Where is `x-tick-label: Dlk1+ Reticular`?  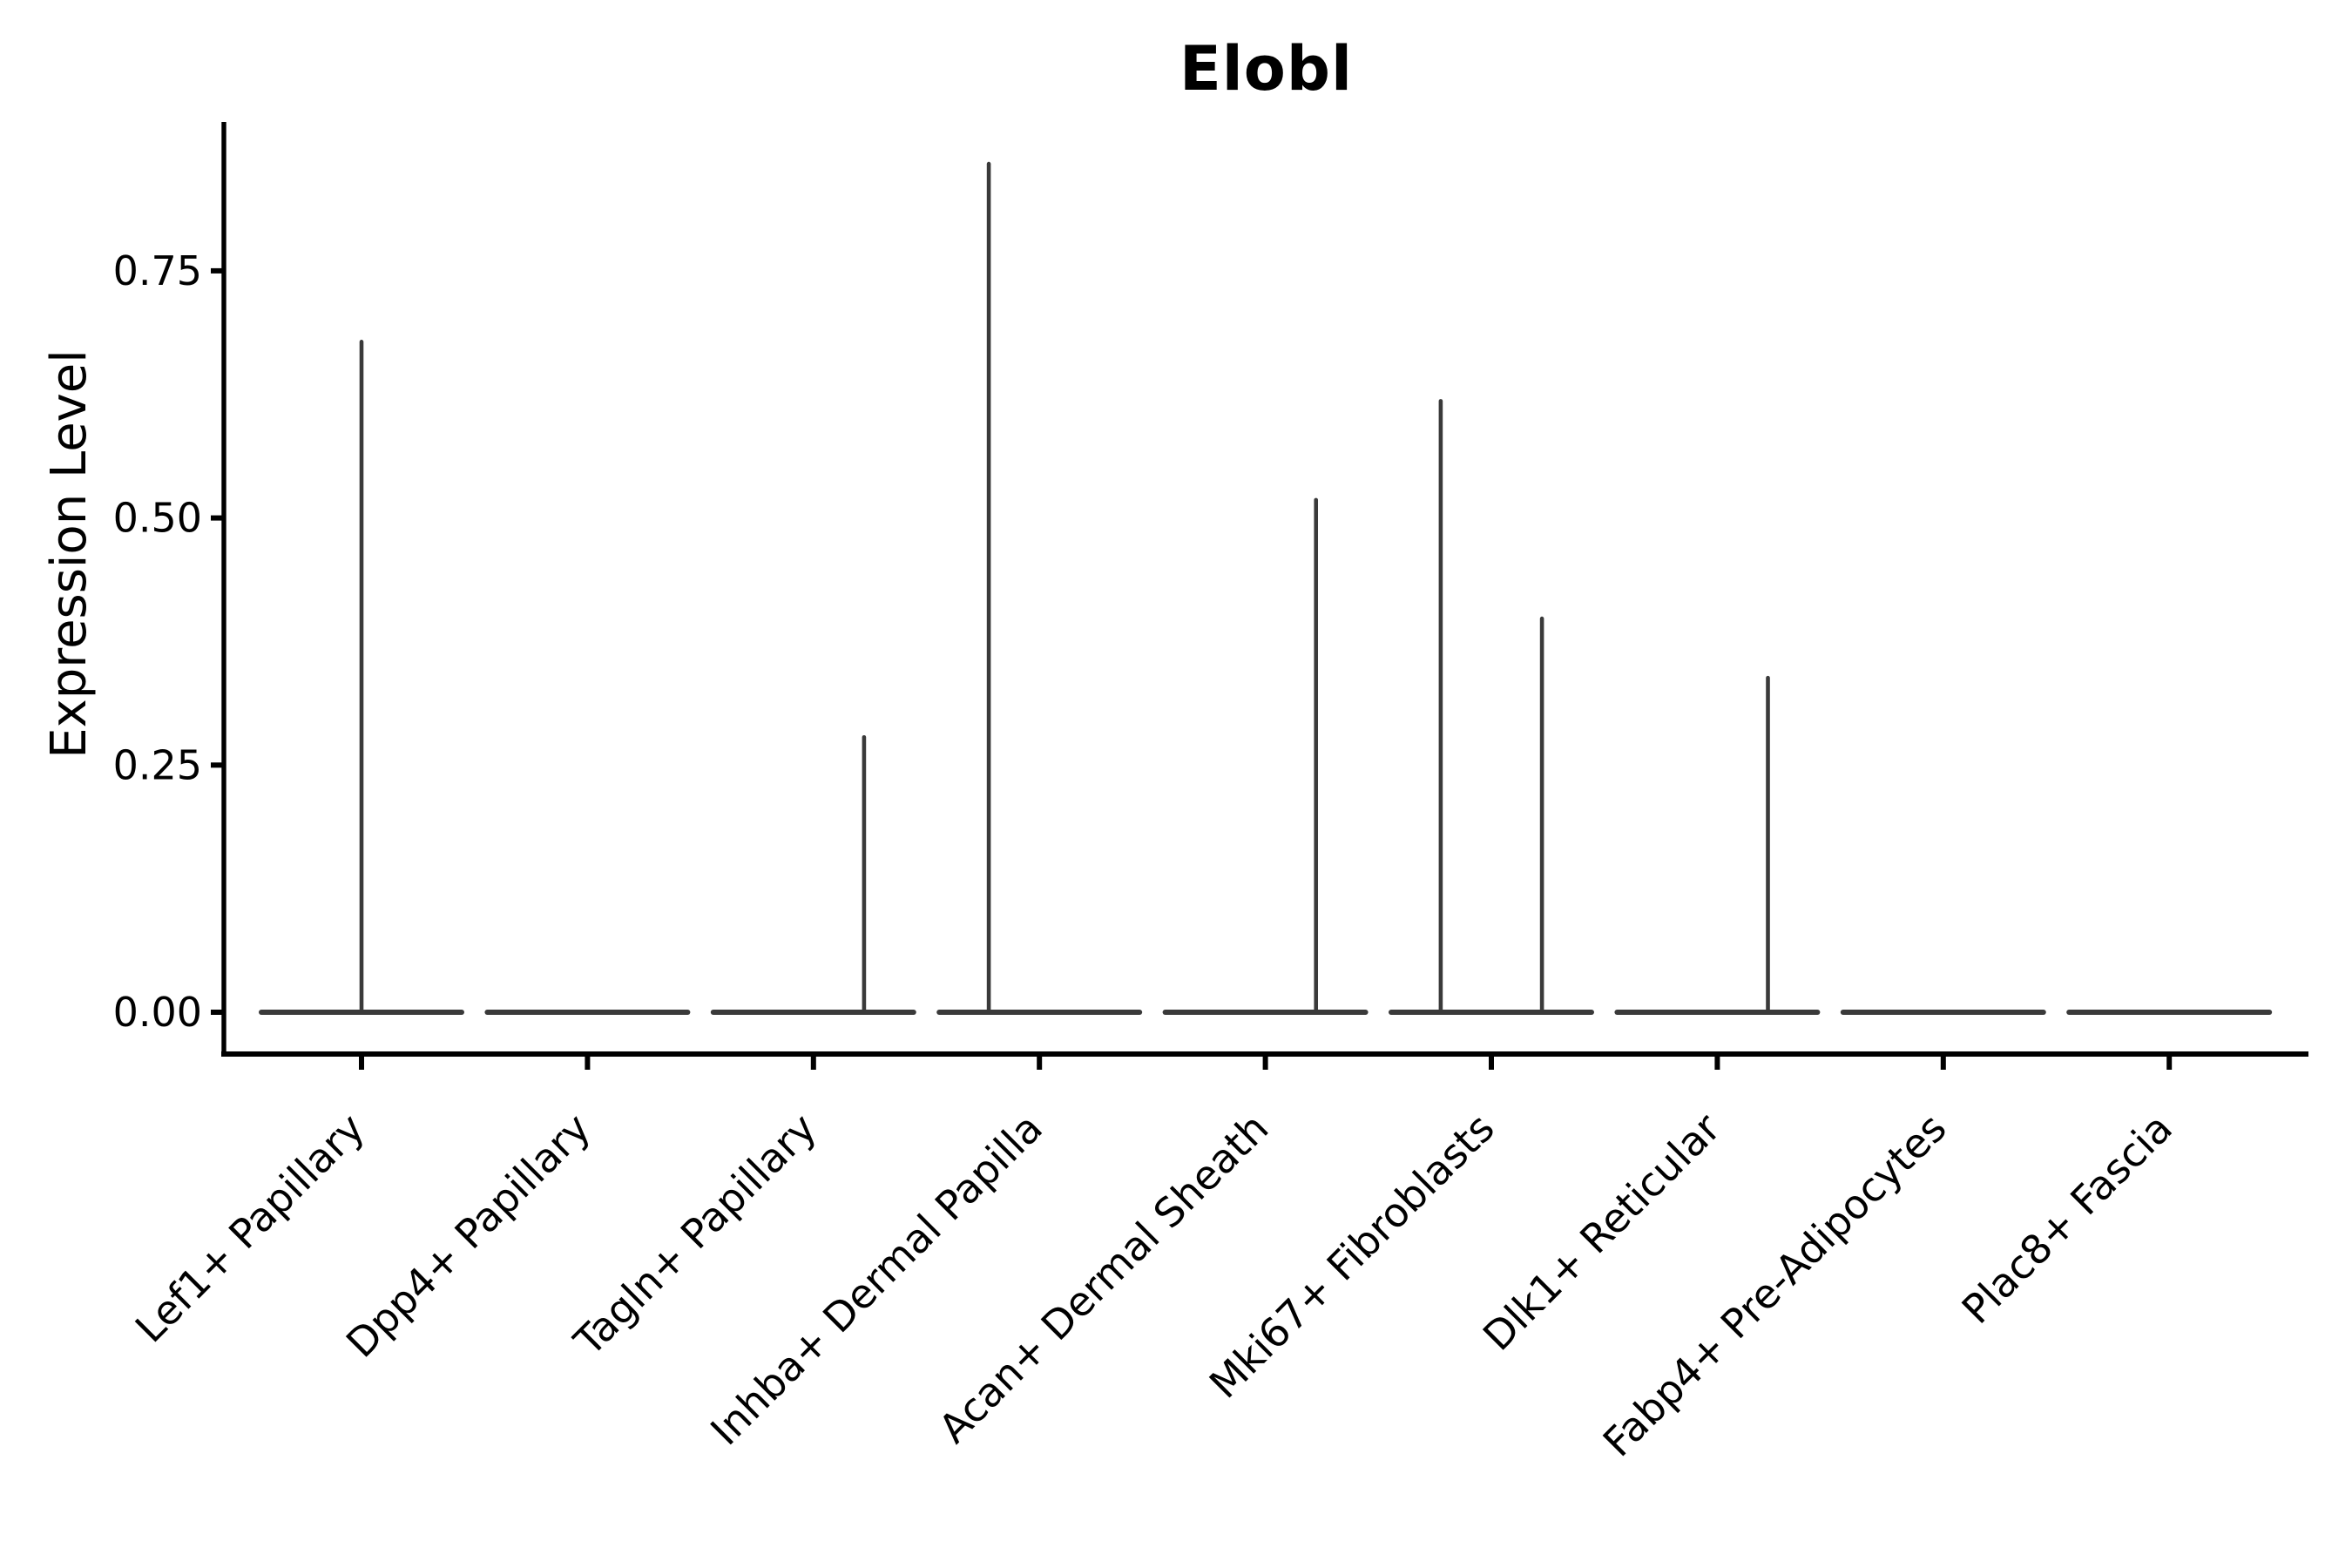
x-tick-label: Dlk1+ Reticular is located at coordinates (1601, 1232).